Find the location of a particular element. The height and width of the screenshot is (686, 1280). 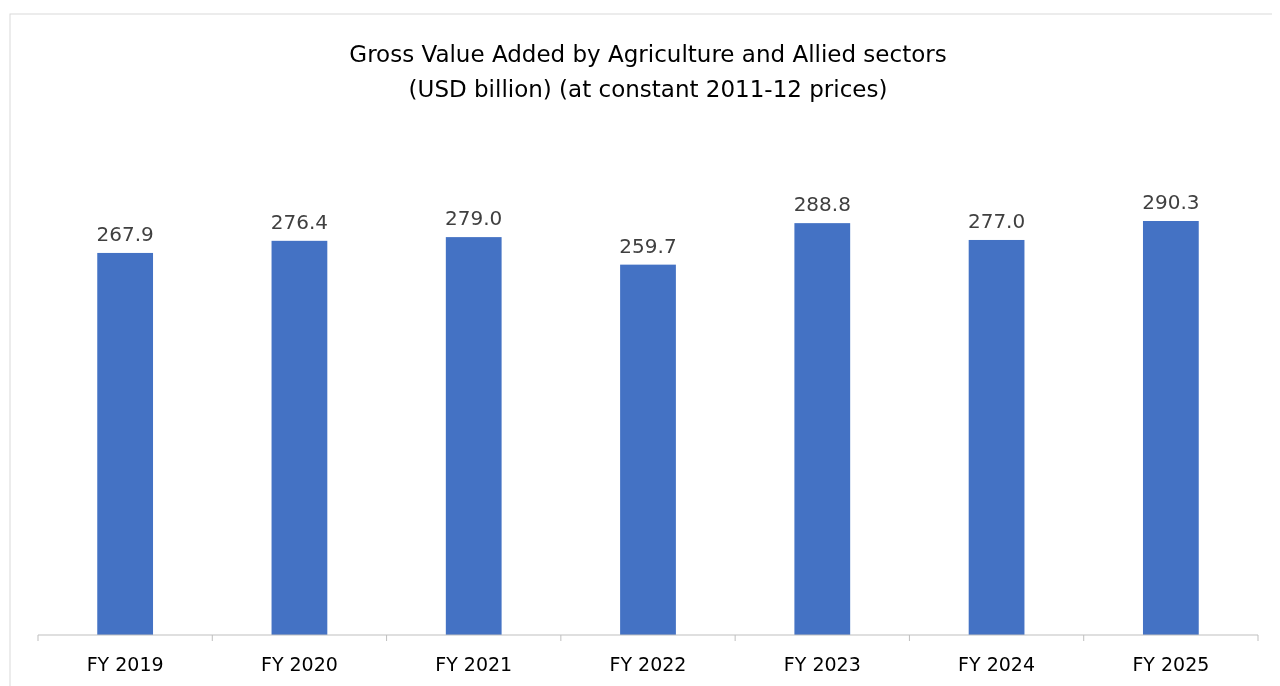

data-label: 276.4 is located at coordinates (299, 221).